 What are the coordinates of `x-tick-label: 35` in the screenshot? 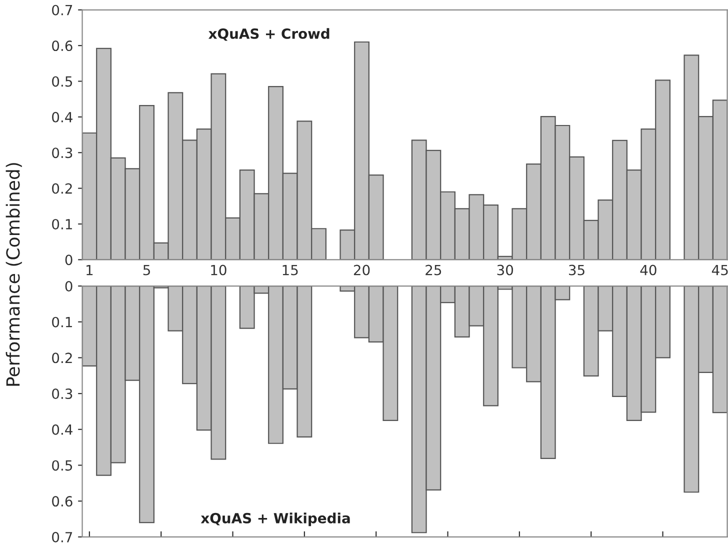 It's located at (576, 270).